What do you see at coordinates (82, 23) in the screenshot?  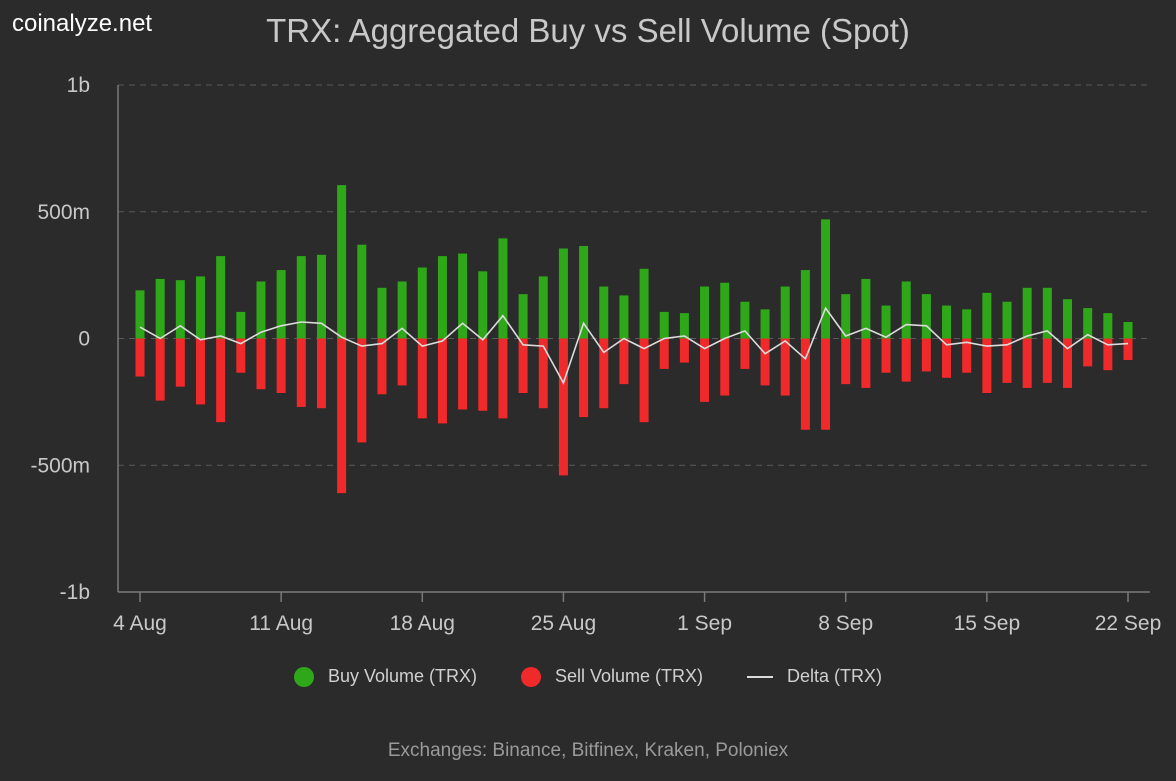 I see `brand-logo-text: coinalyze.net` at bounding box center [82, 23].